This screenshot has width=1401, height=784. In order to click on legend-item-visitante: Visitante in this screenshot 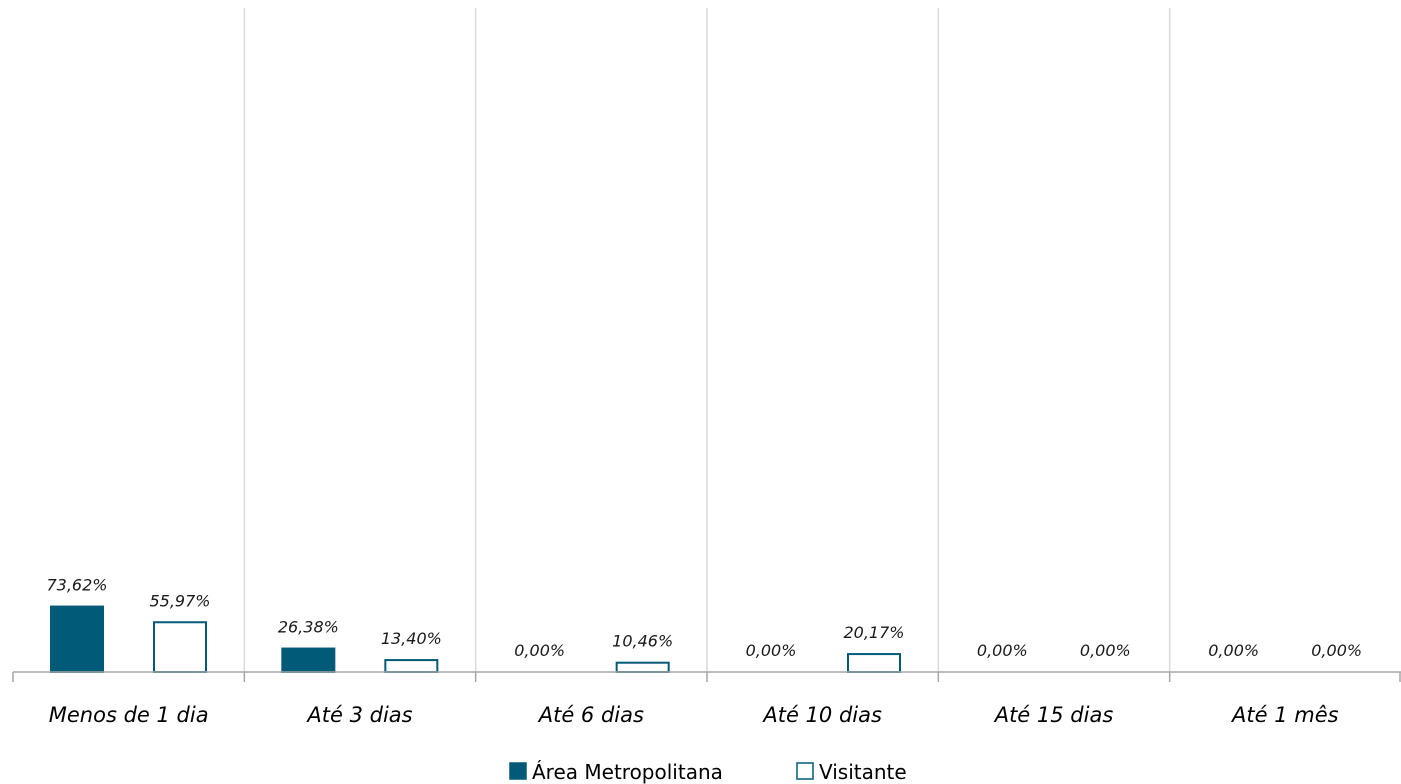, I will do `click(851, 772)`.